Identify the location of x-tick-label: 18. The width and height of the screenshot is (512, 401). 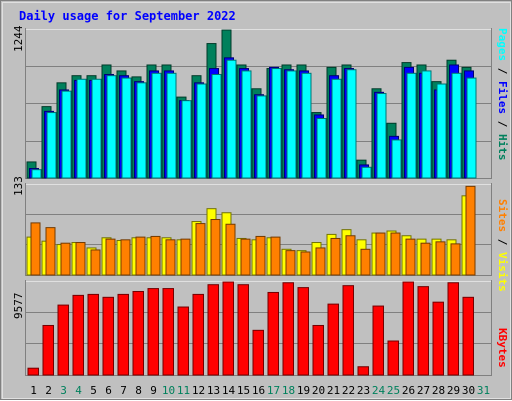
(288, 390).